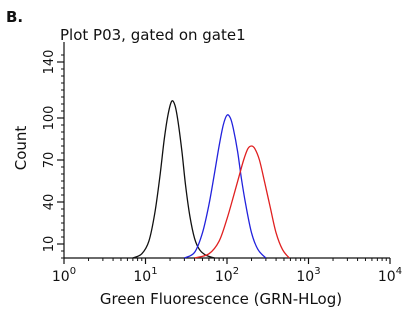 This screenshot has height=321, width=405. Describe the element at coordinates (390, 275) in the screenshot. I see `x-tick-label: 104` at that location.